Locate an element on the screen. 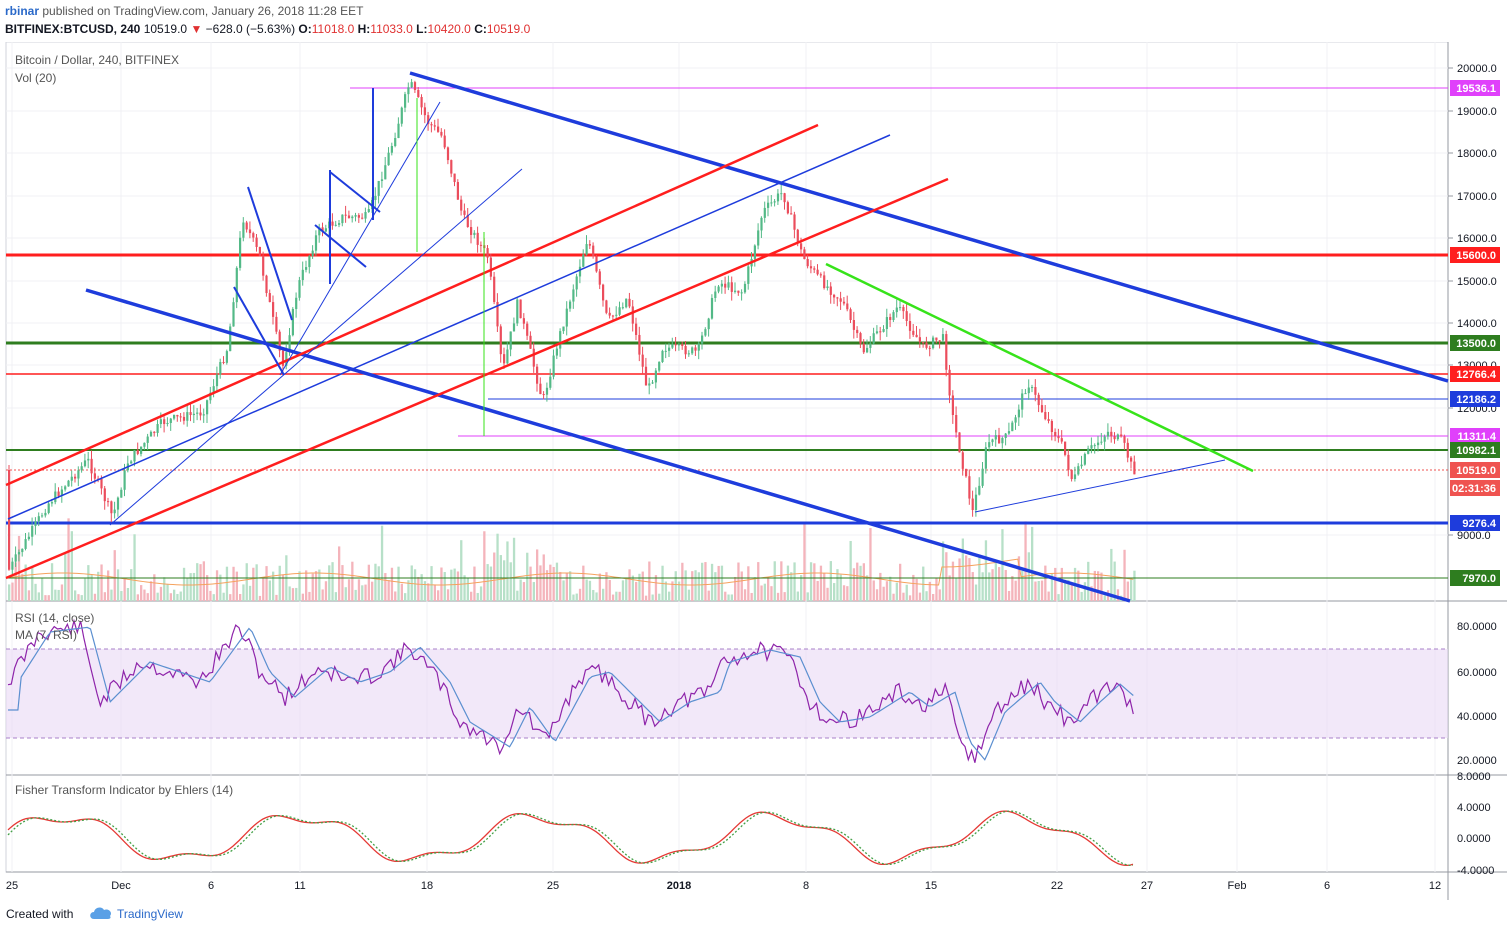 The height and width of the screenshot is (931, 1507). tradingview-link: TradingView is located at coordinates (150, 914).